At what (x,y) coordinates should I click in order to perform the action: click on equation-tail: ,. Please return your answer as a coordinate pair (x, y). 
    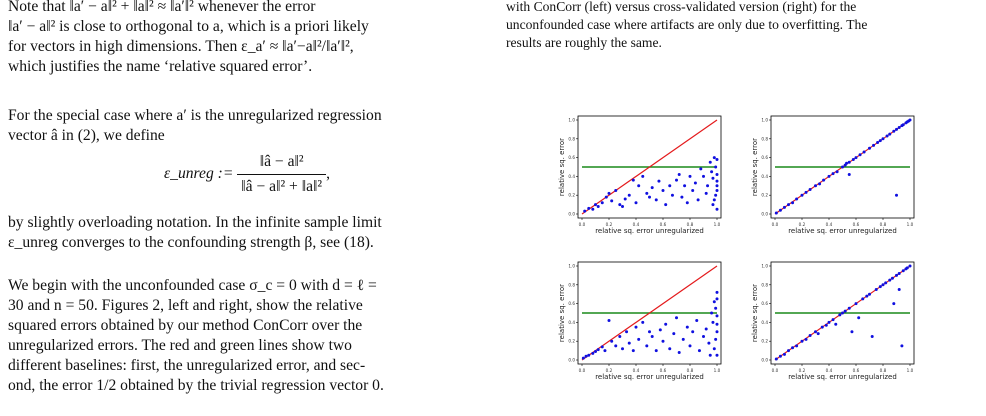
    Looking at the image, I should click on (328, 174).